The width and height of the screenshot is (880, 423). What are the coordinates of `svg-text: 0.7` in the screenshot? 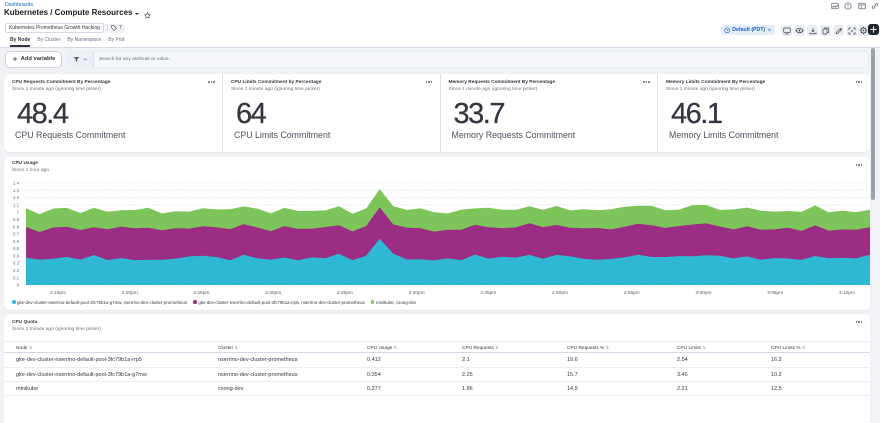 It's located at (16, 234).